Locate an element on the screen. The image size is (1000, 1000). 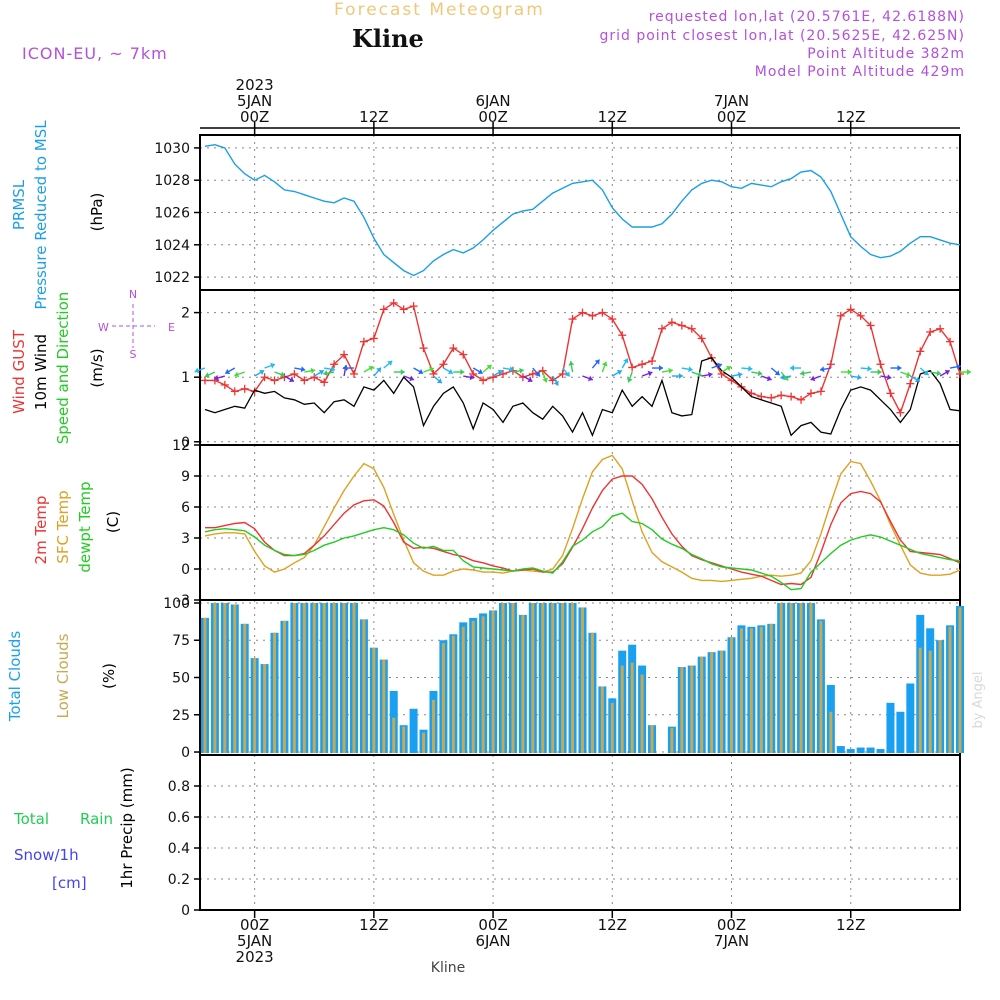
ytick-label-precip: 0.4 is located at coordinates (179, 849).